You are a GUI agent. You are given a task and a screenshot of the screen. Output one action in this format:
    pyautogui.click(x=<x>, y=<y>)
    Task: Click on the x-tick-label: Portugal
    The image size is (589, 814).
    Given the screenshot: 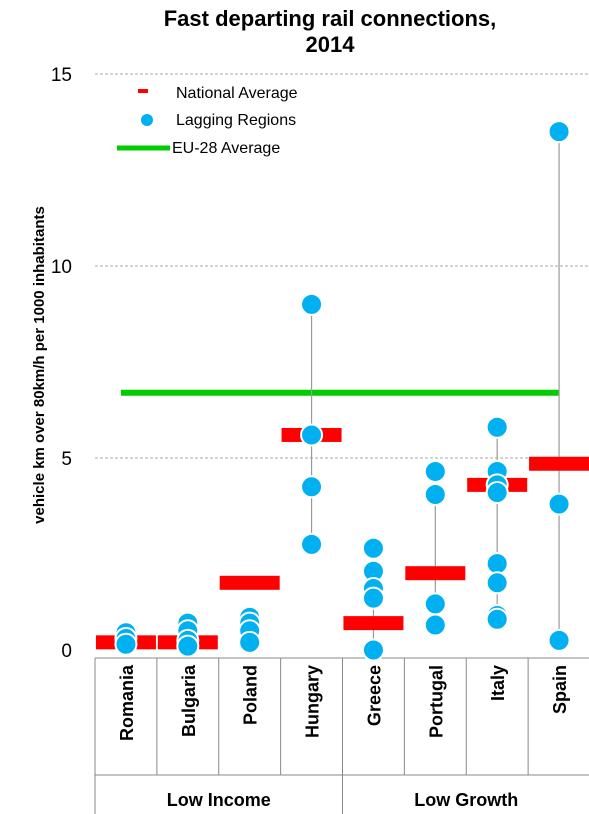 What is the action you would take?
    pyautogui.click(x=436, y=701)
    